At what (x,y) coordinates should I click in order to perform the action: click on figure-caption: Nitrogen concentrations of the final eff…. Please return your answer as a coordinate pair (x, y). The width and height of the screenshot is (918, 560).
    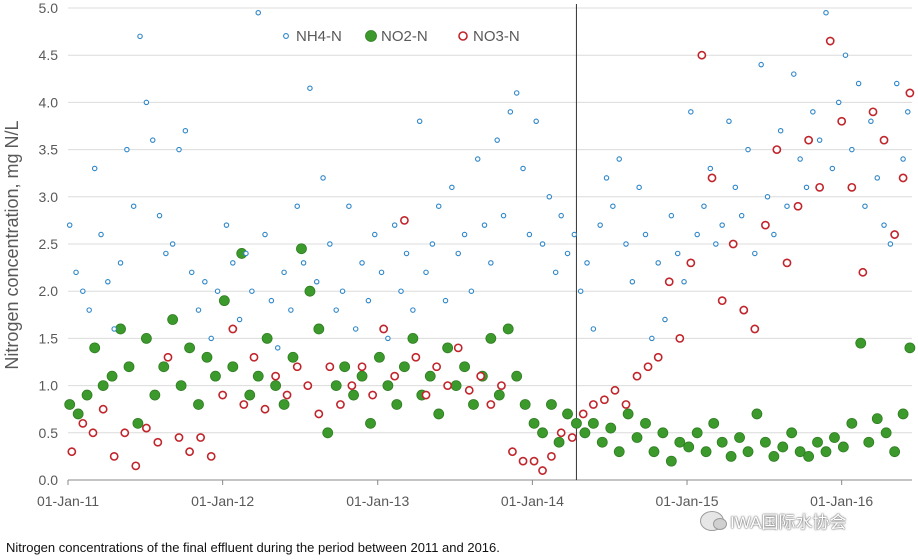
    Looking at the image, I should click on (253, 547).